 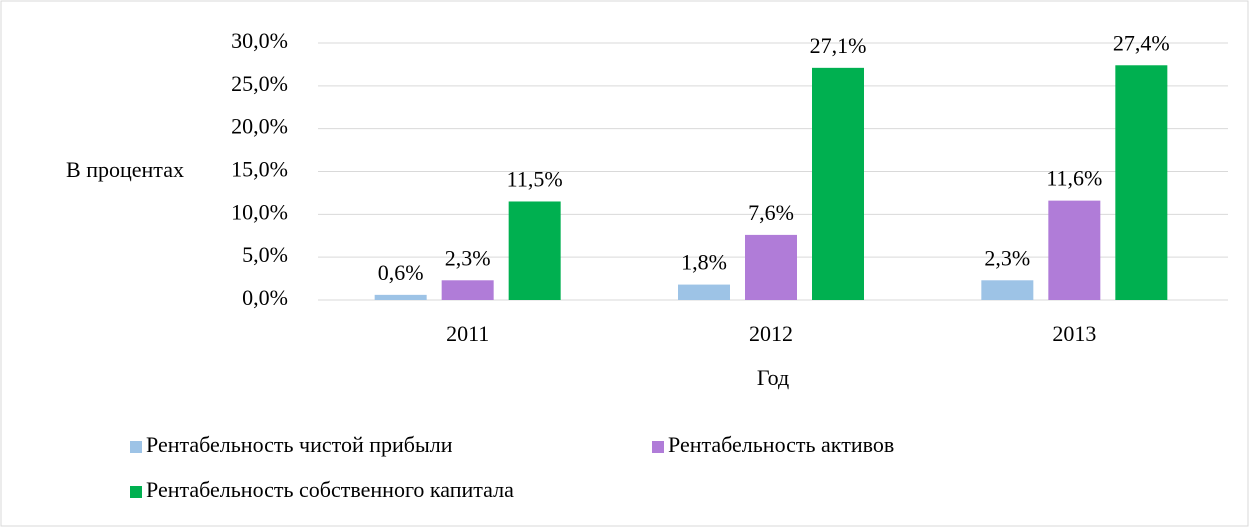 I want to click on data-label: 27,1%, so click(x=838, y=45).